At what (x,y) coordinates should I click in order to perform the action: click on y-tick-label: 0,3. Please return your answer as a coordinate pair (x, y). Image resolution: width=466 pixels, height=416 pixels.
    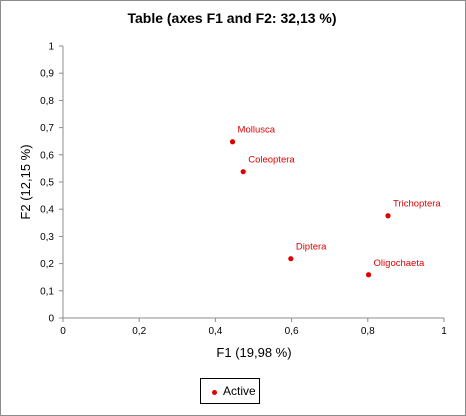
    Looking at the image, I should click on (47, 237).